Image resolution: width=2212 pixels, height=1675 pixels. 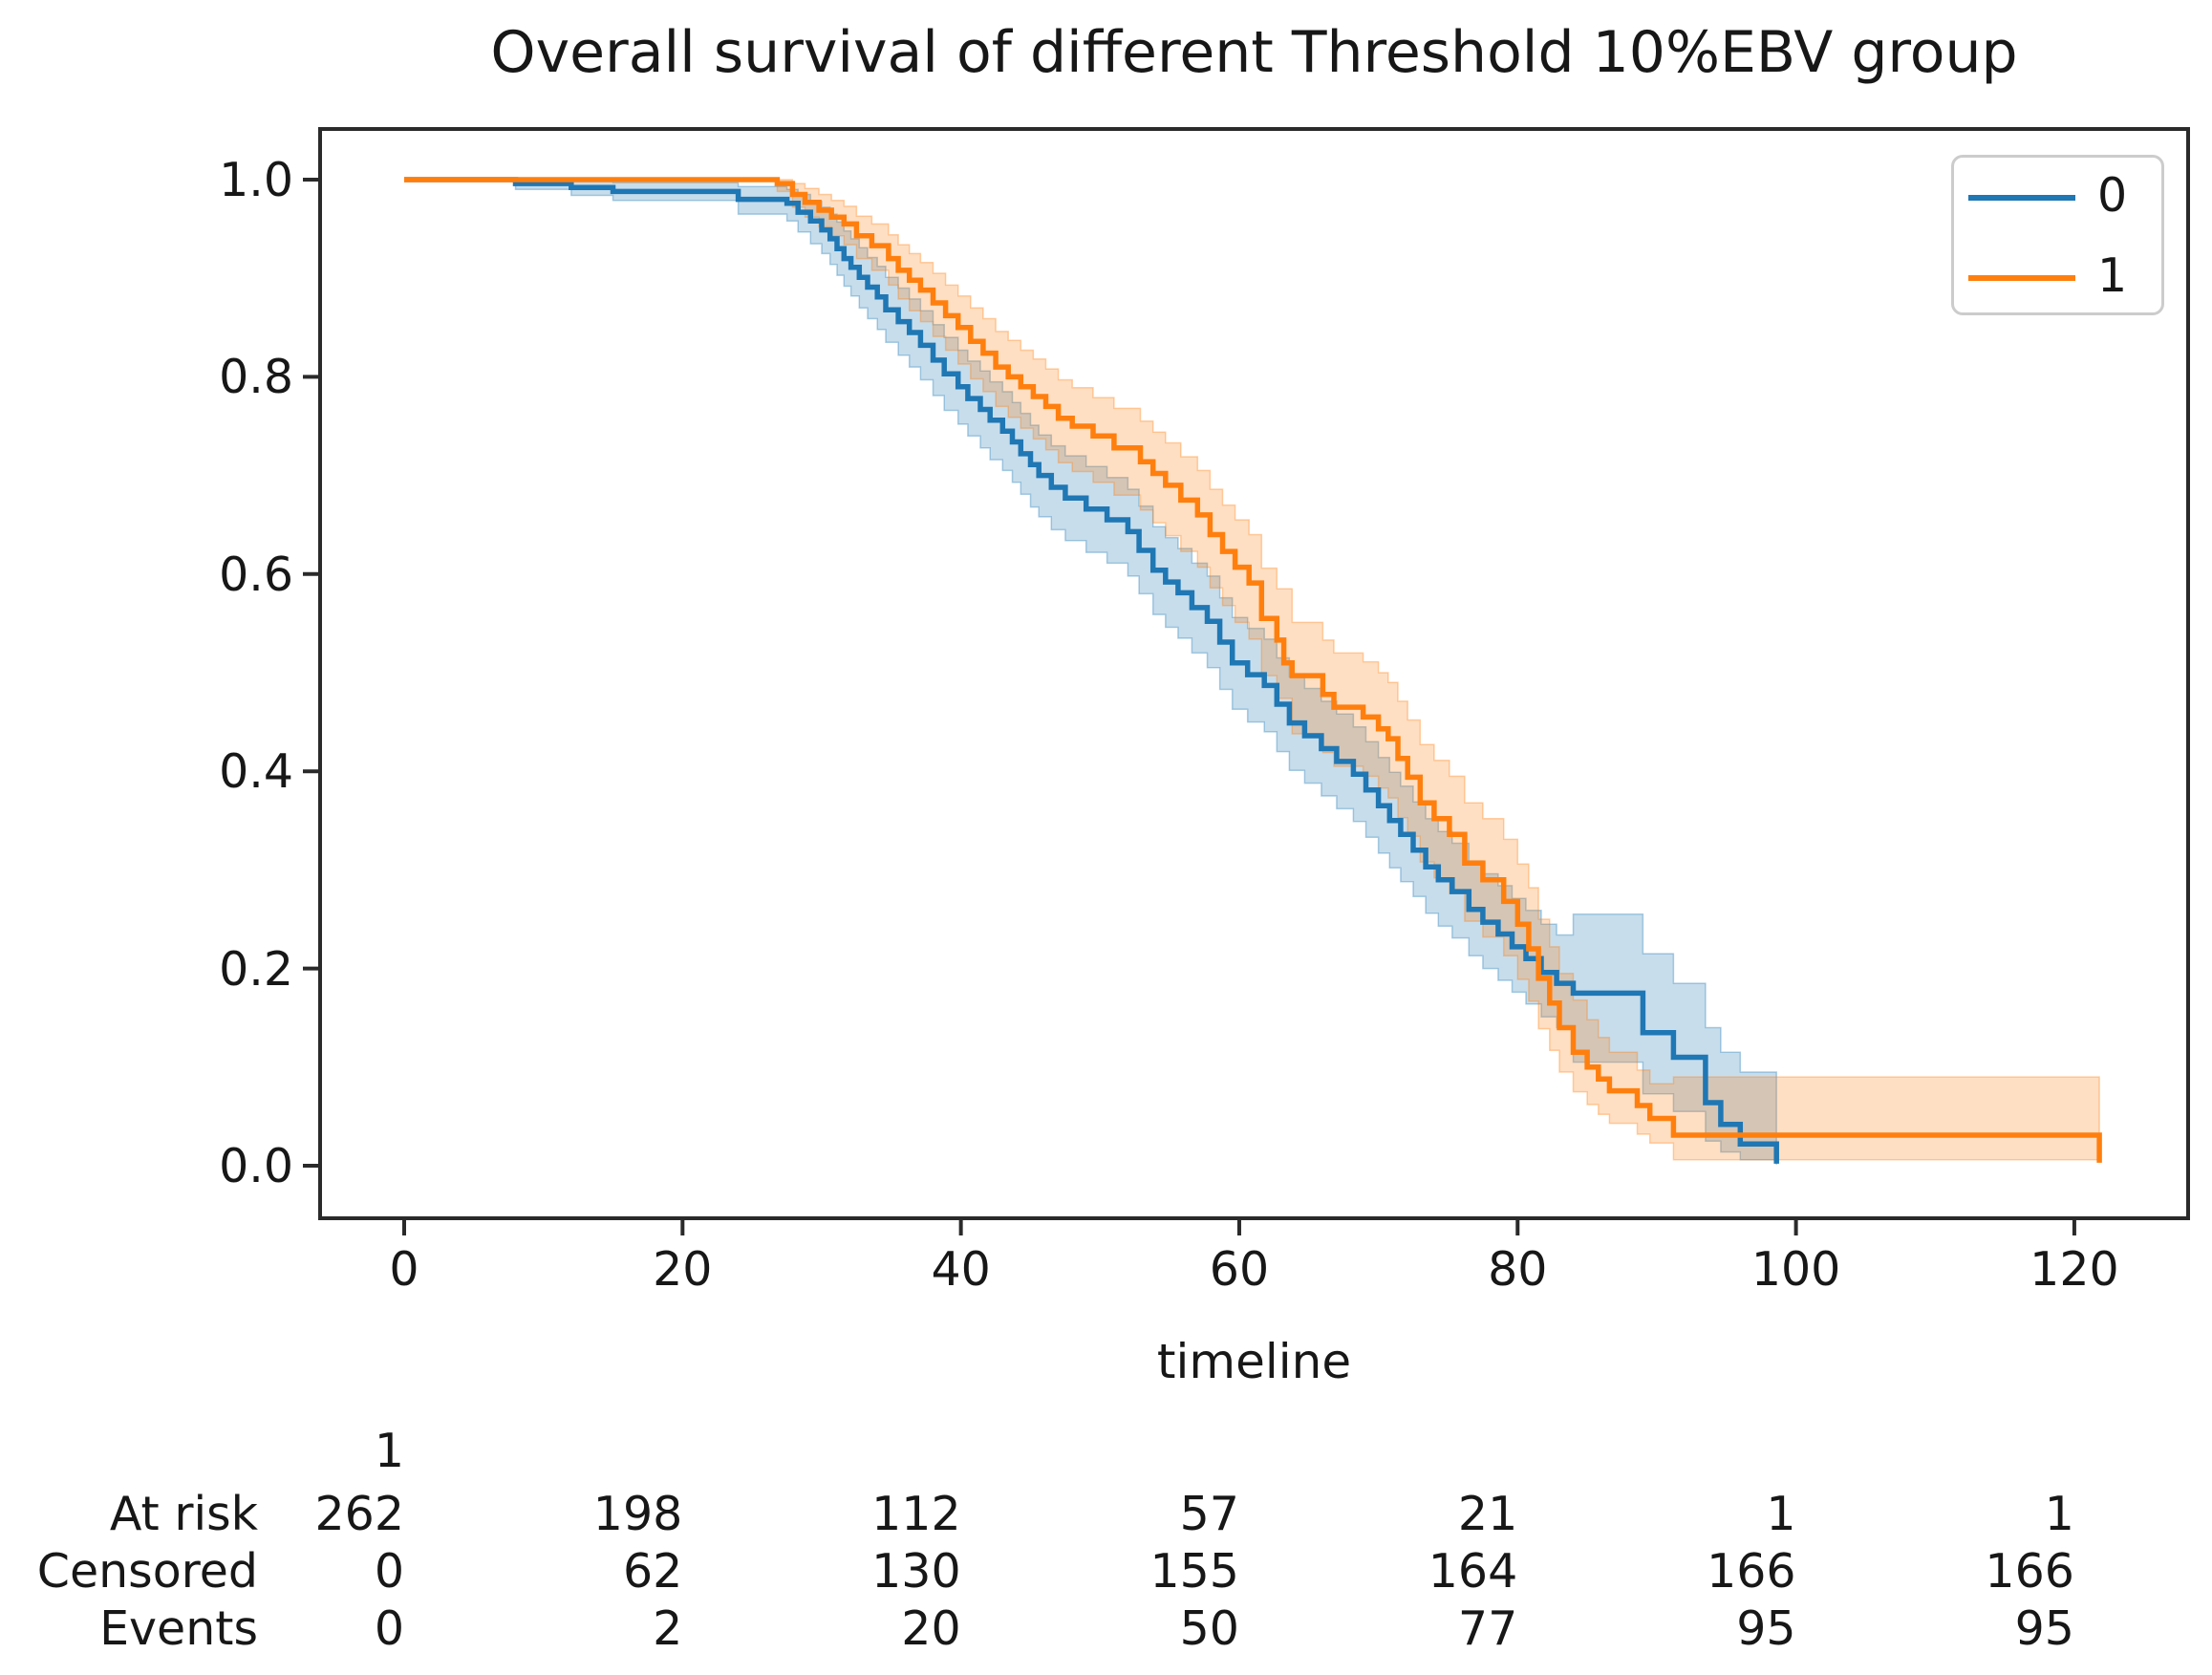 What do you see at coordinates (1781, 1514) in the screenshot?
I see `risk-value-at-risk-t100: 1` at bounding box center [1781, 1514].